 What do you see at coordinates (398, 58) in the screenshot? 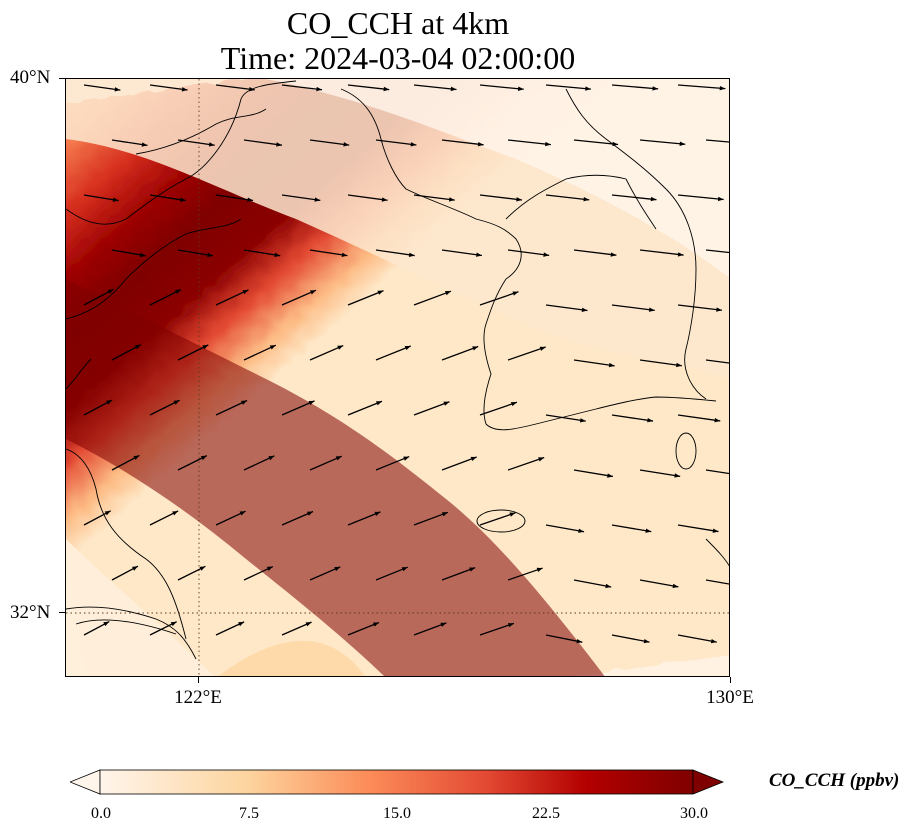
I see `plot-title-line2: Time: 2024-03-04 02:00:00` at bounding box center [398, 58].